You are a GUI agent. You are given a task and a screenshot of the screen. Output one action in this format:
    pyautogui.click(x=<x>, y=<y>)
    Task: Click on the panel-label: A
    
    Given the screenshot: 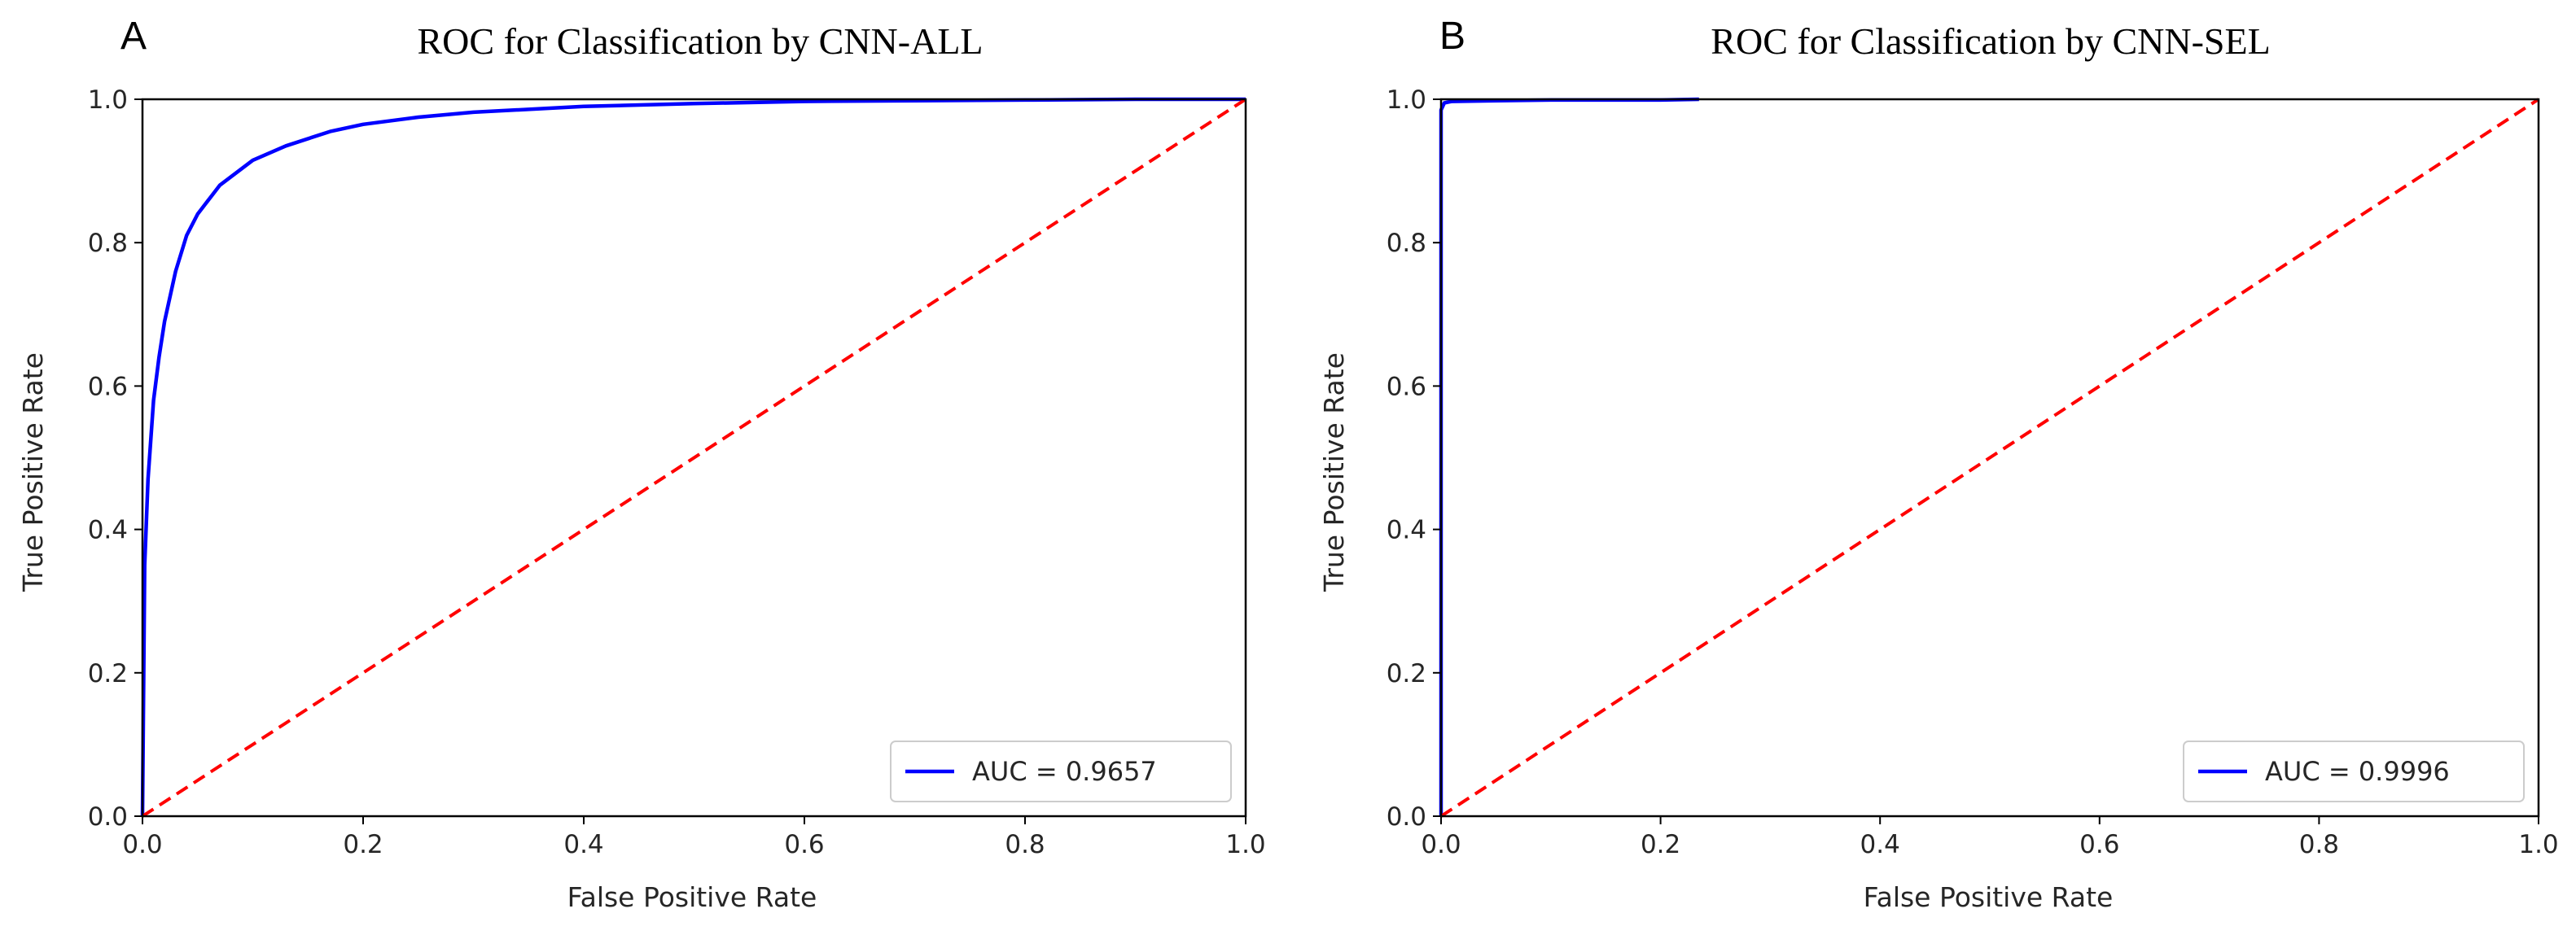 What is the action you would take?
    pyautogui.click(x=133, y=36)
    